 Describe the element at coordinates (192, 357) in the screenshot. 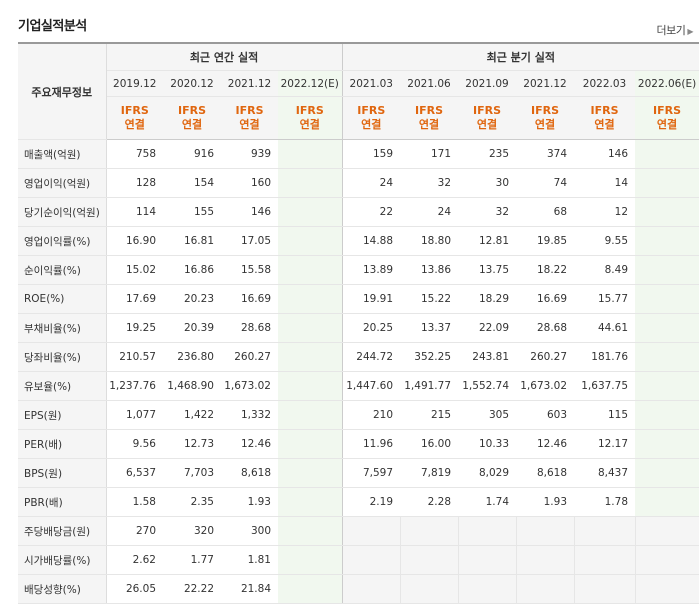

I see `table-cell: 236.80` at that location.